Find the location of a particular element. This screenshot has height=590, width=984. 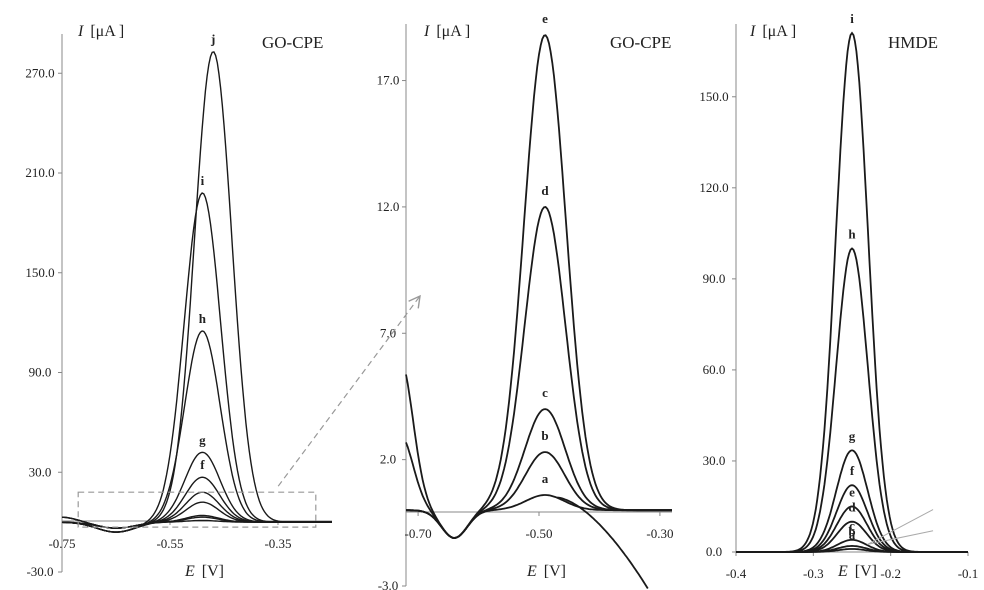

panel-middle-curve-label-a: a is located at coordinates (545, 478).